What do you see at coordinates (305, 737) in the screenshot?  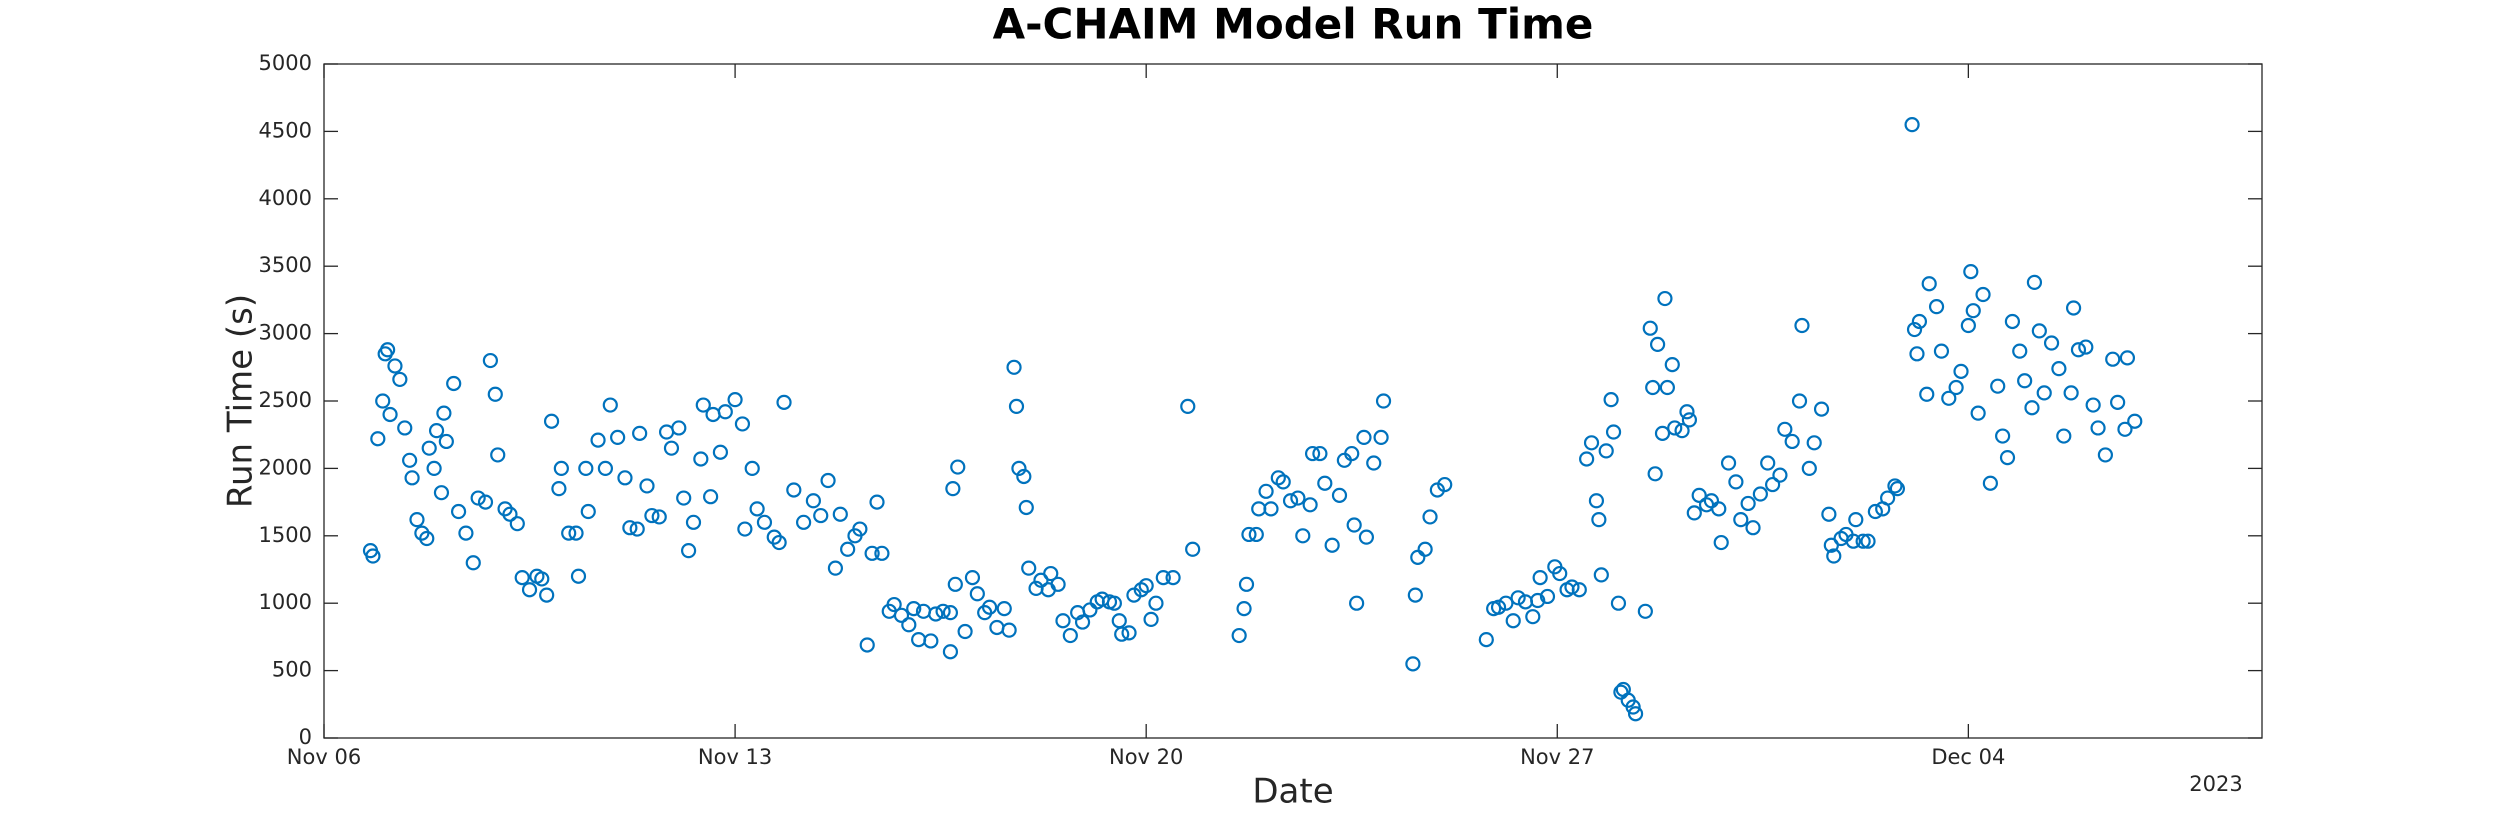 I see `y-tick-label: 0` at bounding box center [305, 737].